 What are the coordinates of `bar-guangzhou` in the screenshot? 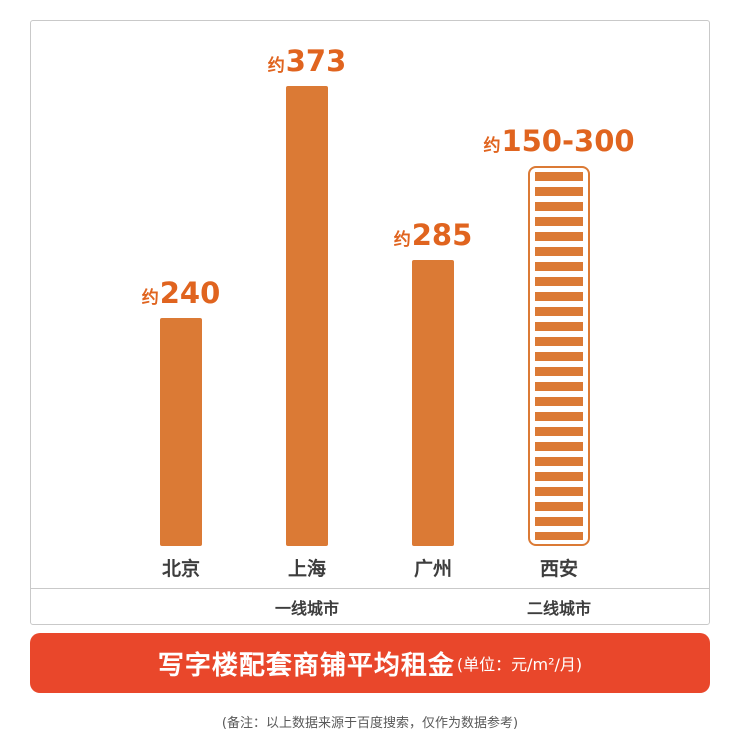 It's located at (433, 403).